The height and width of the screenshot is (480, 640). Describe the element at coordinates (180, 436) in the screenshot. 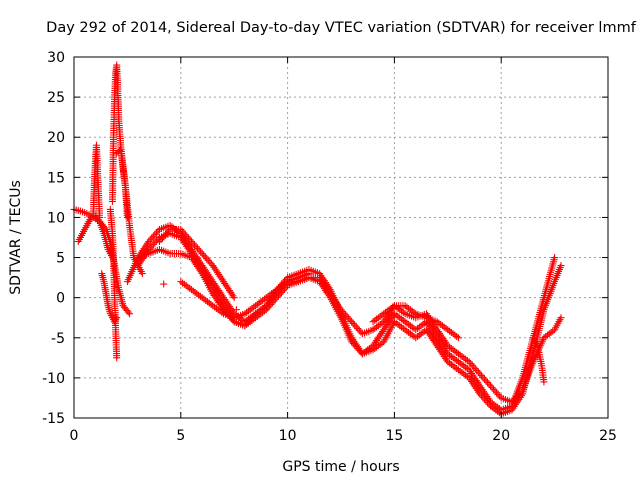

I see `x-tick-label: 5` at that location.